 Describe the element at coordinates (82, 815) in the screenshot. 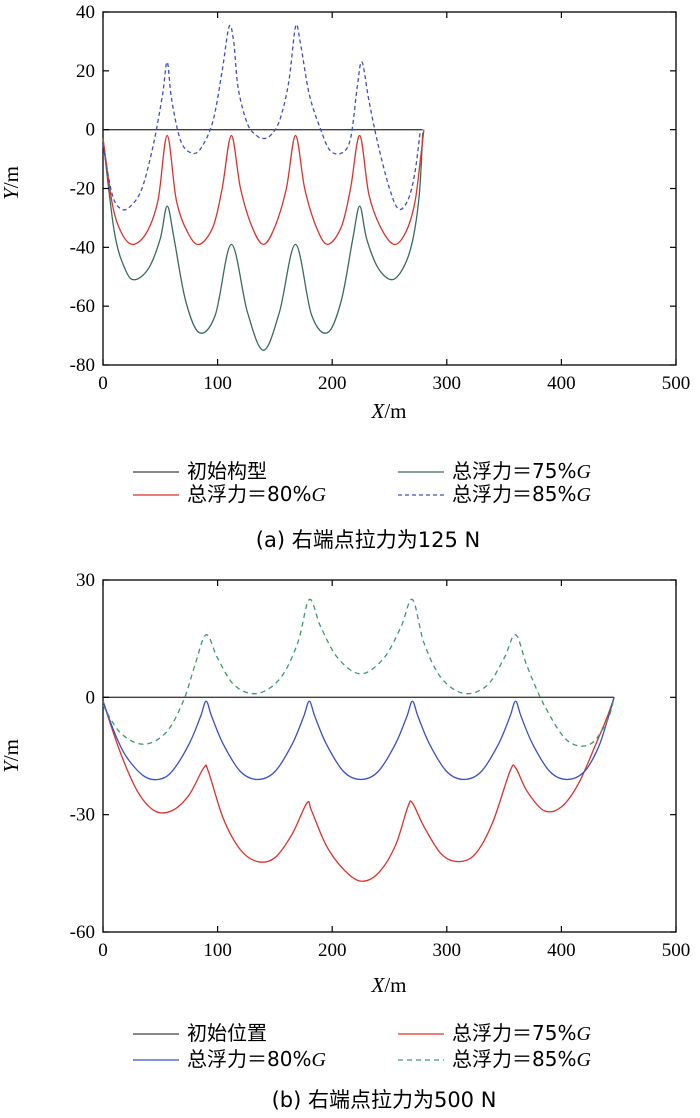

I see `y-tick-label: -30` at that location.